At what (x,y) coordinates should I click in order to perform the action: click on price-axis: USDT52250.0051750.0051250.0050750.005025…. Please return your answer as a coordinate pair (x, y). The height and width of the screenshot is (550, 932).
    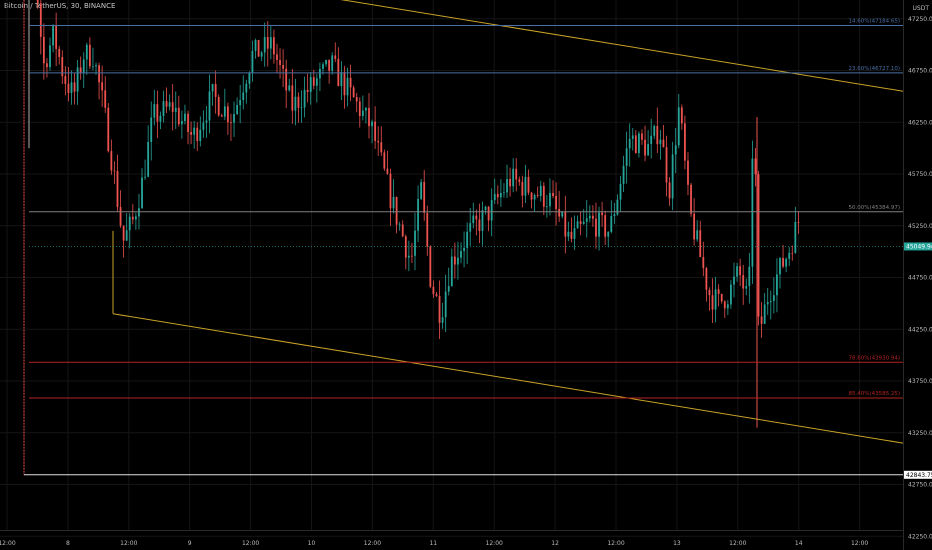
    Looking at the image, I should click on (917, 275).